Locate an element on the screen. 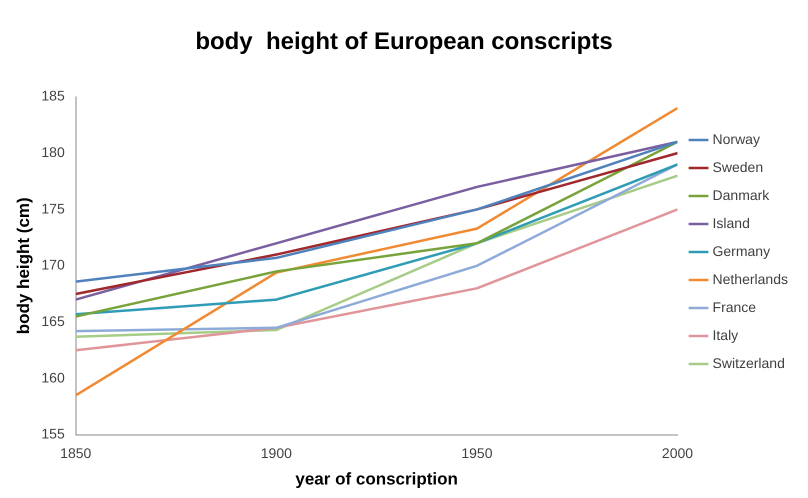 This screenshot has width=808, height=498. legend-label: Italy is located at coordinates (725, 334).